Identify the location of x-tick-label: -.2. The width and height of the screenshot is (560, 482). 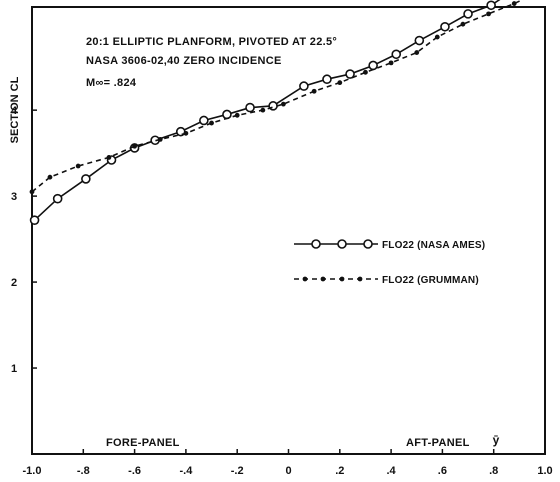
(237, 471).